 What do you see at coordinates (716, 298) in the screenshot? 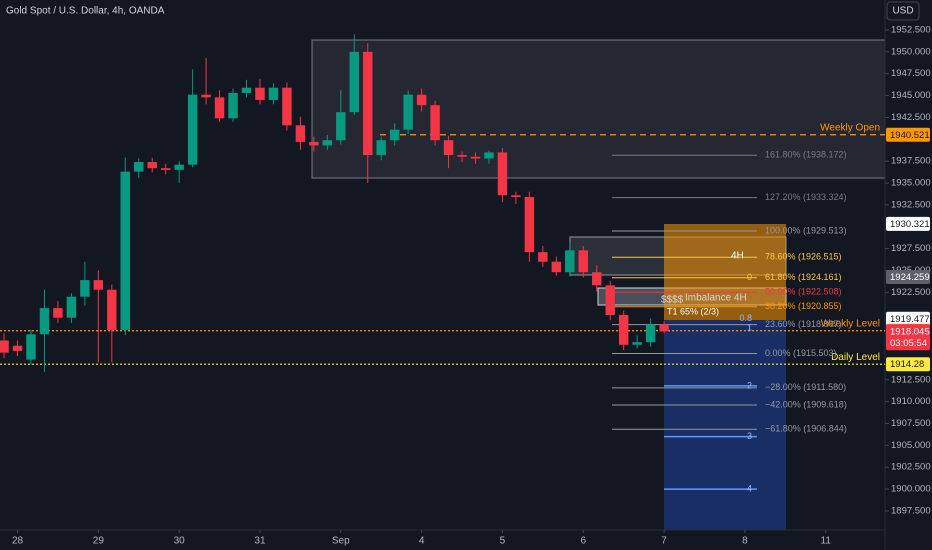
I see `annotation: Imbalance 4H` at bounding box center [716, 298].